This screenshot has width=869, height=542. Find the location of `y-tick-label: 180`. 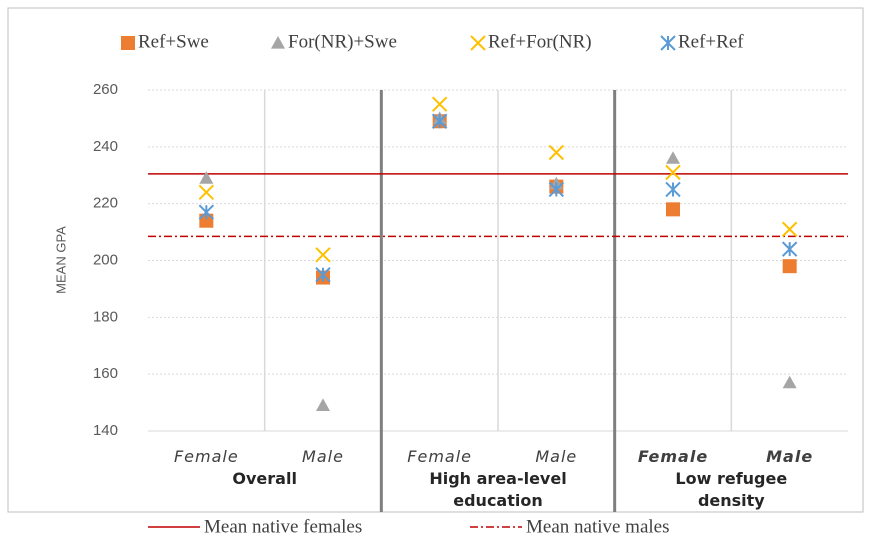

y-tick-label: 180 is located at coordinates (105, 316).